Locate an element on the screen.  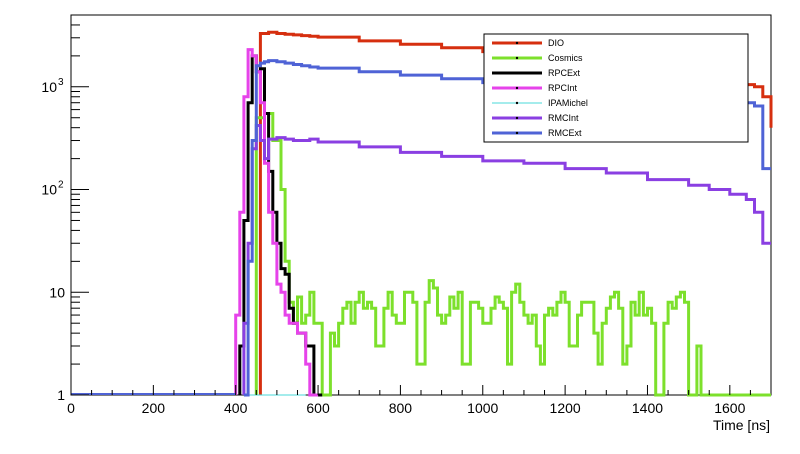
legend-label-rmcext: RMCExt is located at coordinates (565, 133).